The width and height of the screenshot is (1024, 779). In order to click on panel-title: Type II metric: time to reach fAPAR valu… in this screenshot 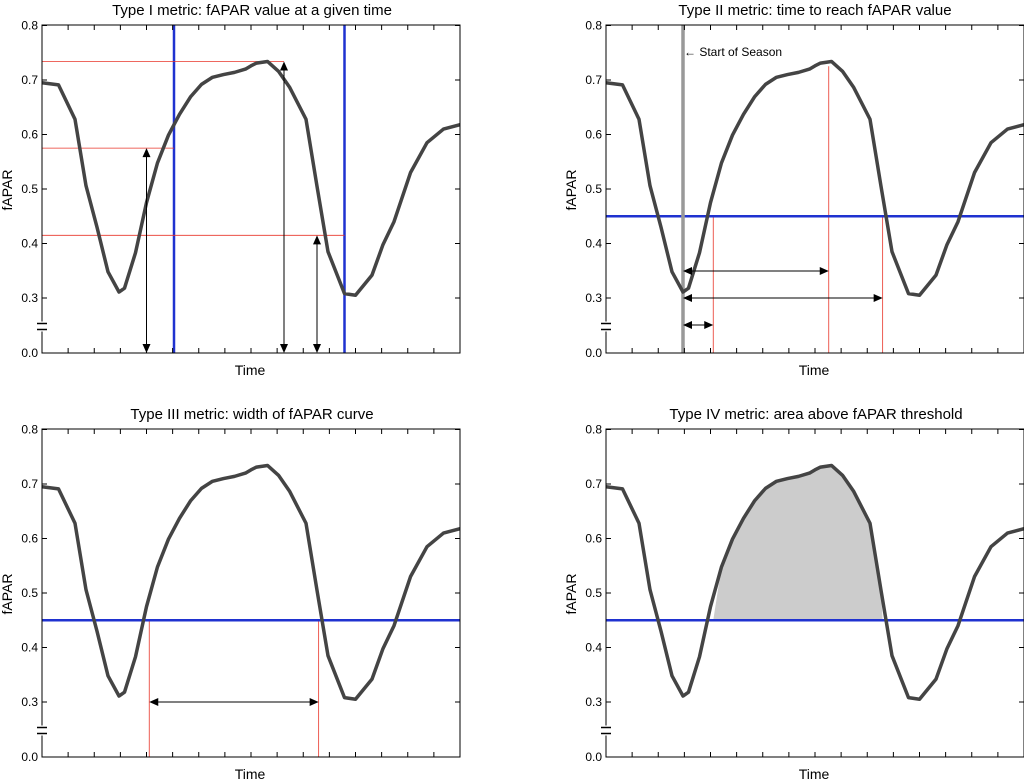, I will do `click(814, 10)`.